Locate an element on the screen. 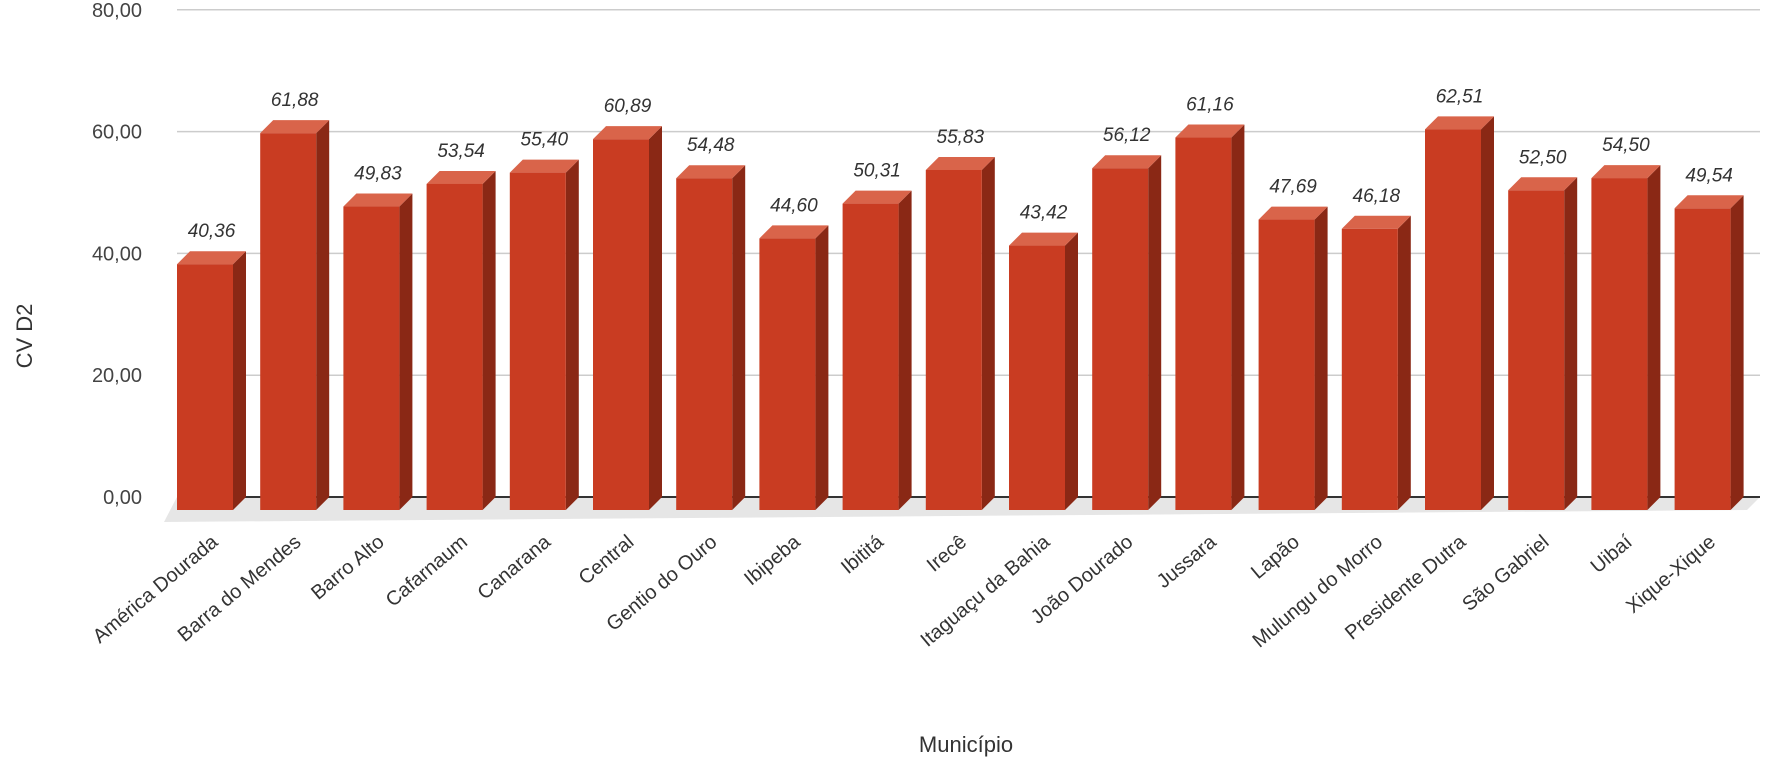  x-tick-label: Canarana is located at coordinates (515, 567).